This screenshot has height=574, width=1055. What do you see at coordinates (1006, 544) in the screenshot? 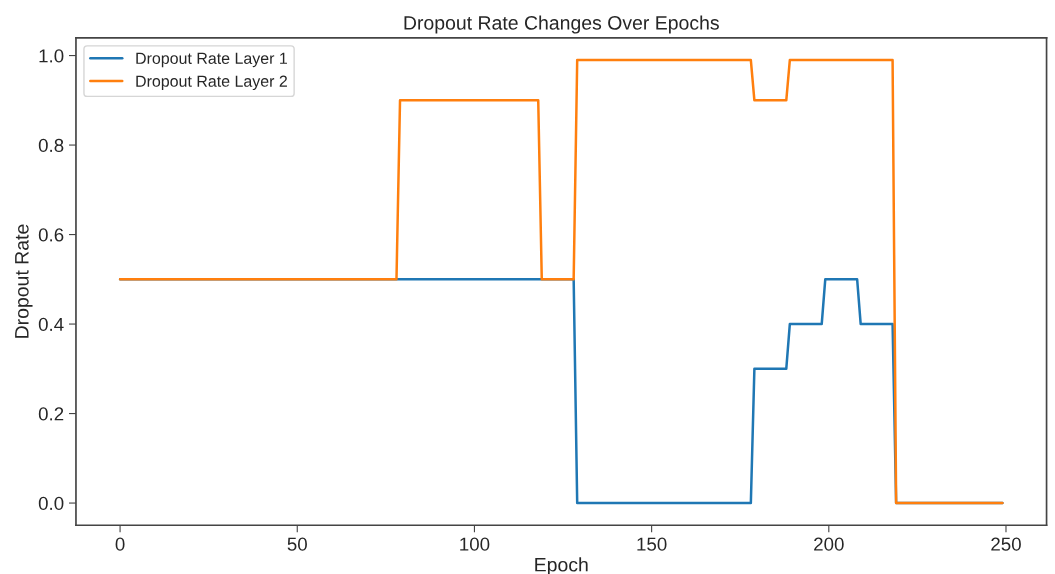
I see `x-tick-label: 250` at bounding box center [1006, 544].